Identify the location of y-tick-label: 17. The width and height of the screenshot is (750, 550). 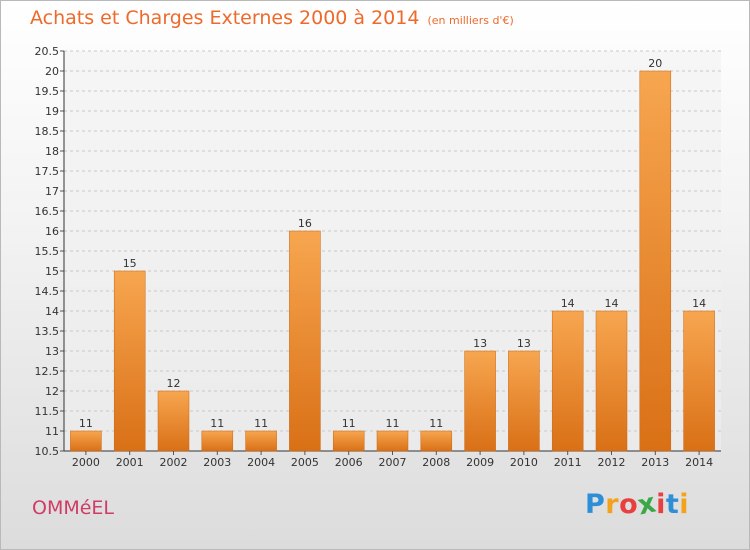
(52, 191).